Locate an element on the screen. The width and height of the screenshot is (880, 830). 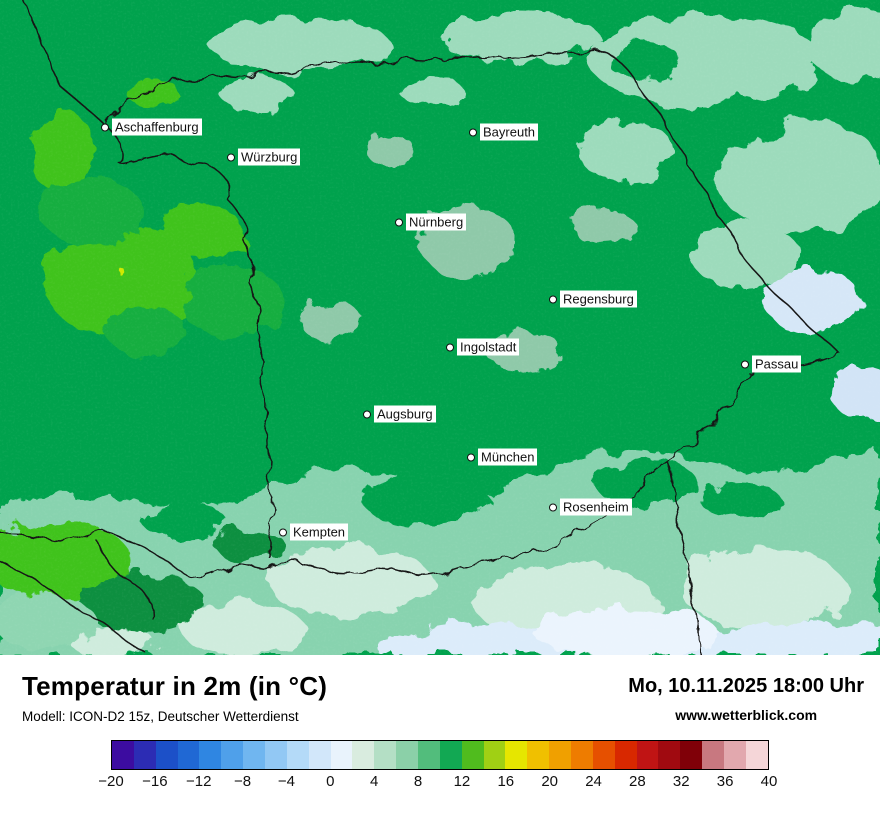
legend-tick-label: −12 is located at coordinates (198, 781).